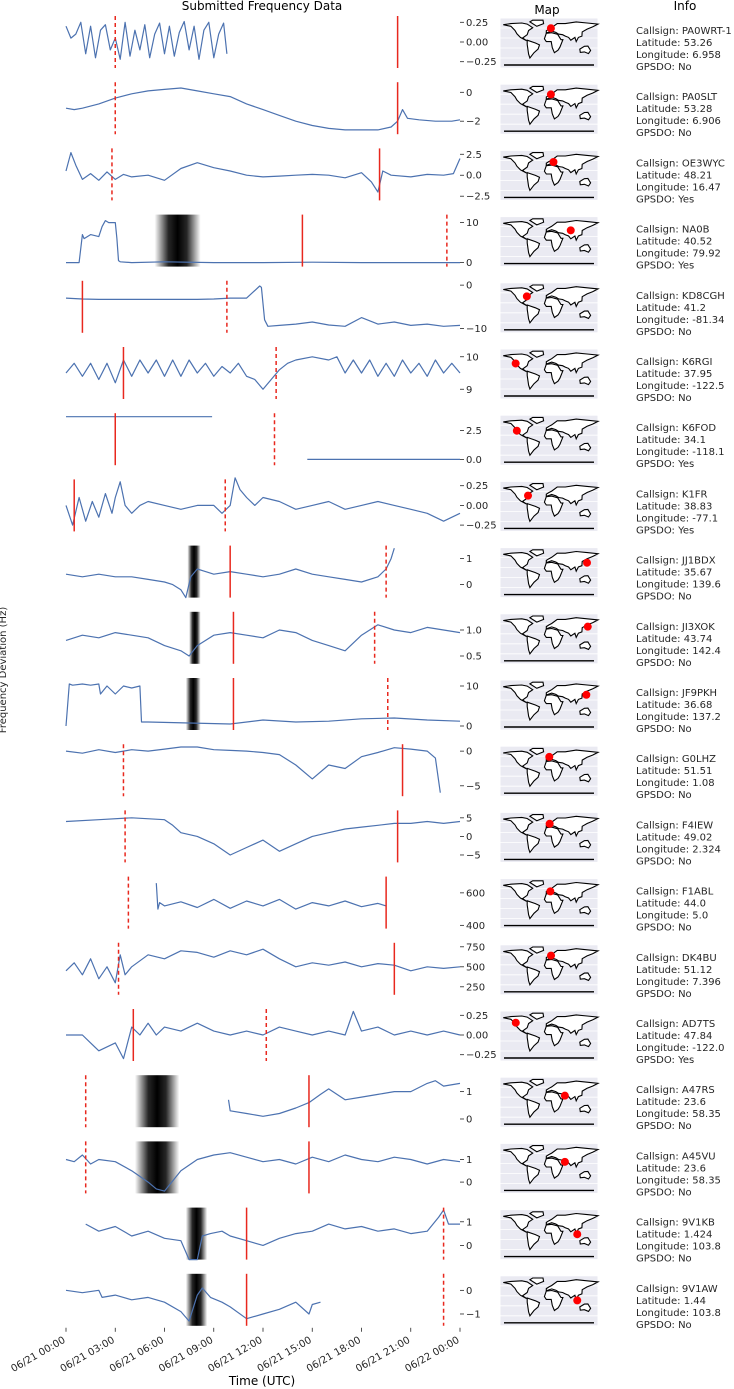 The image size is (734, 1389). What do you see at coordinates (674, 970) in the screenshot?
I see `latitude-text: Latitude: 51.12` at bounding box center [674, 970].